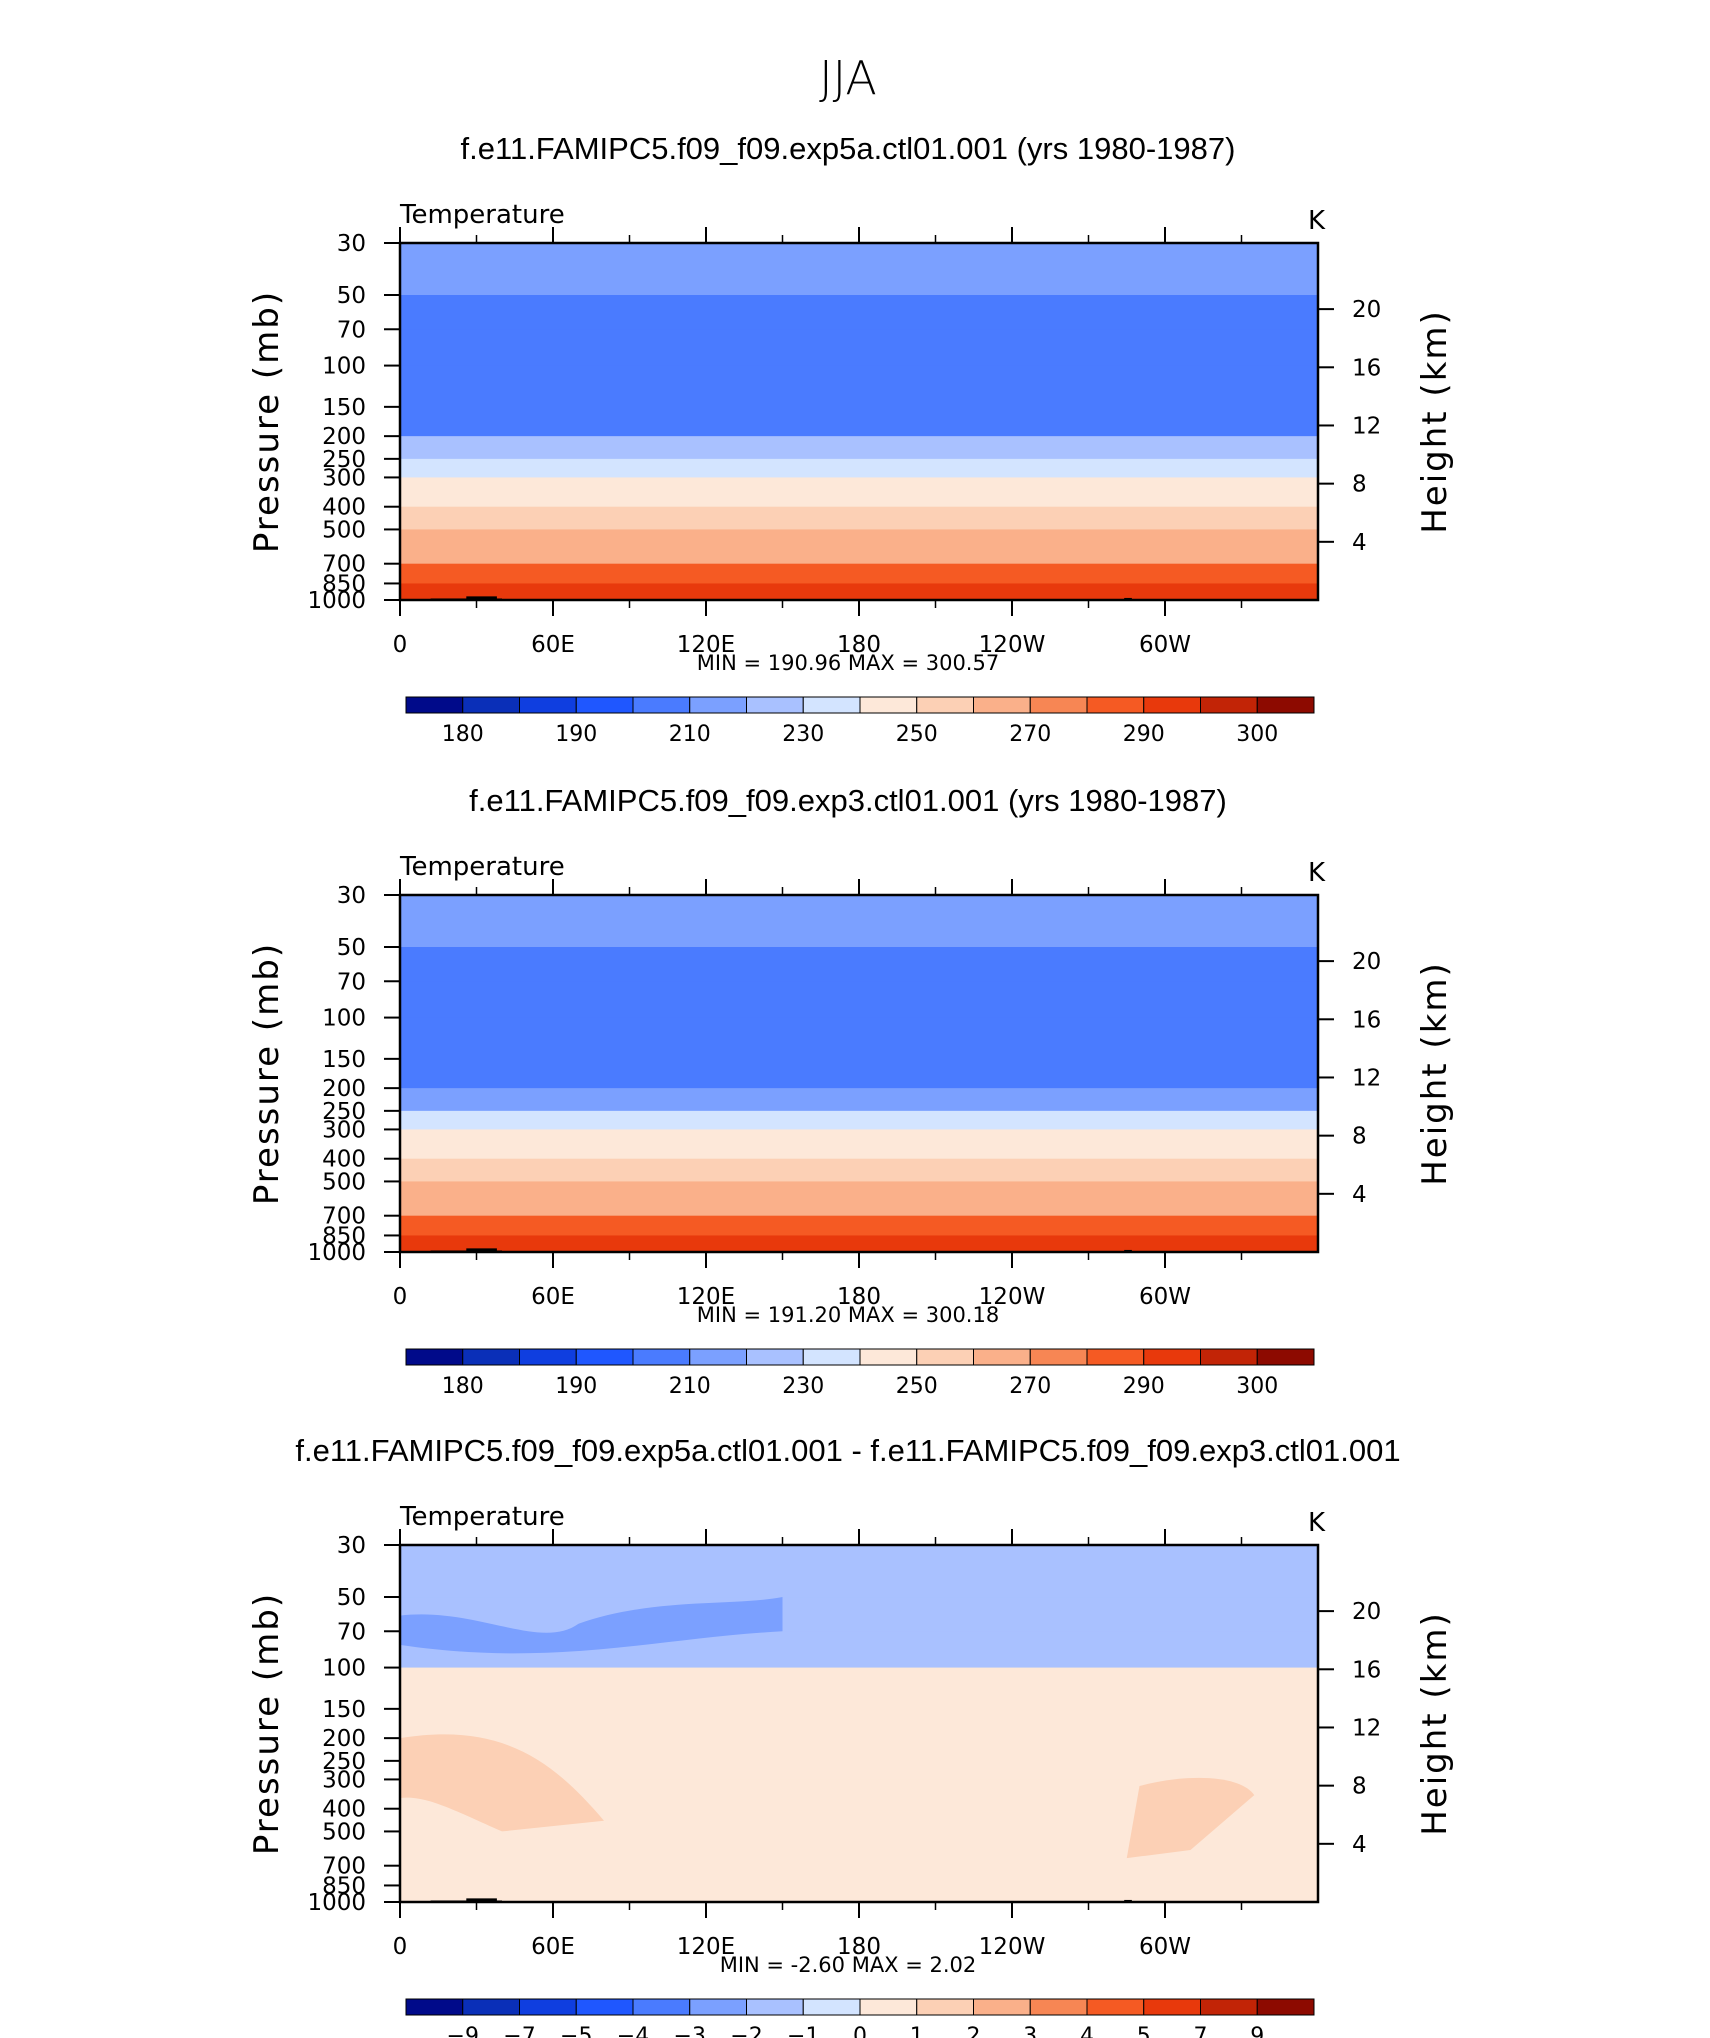 This screenshot has height=2038, width=1710. I want to click on colorbar-label: 300, so click(1257, 1386).